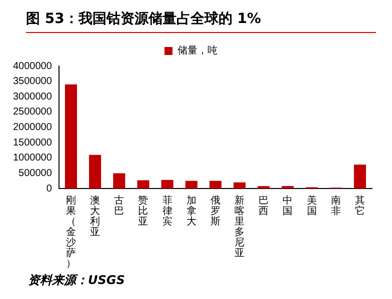 This screenshot has height=299, width=392. Describe the element at coordinates (32, 142) in the screenshot. I see `y-tick-label: 1500000` at that location.